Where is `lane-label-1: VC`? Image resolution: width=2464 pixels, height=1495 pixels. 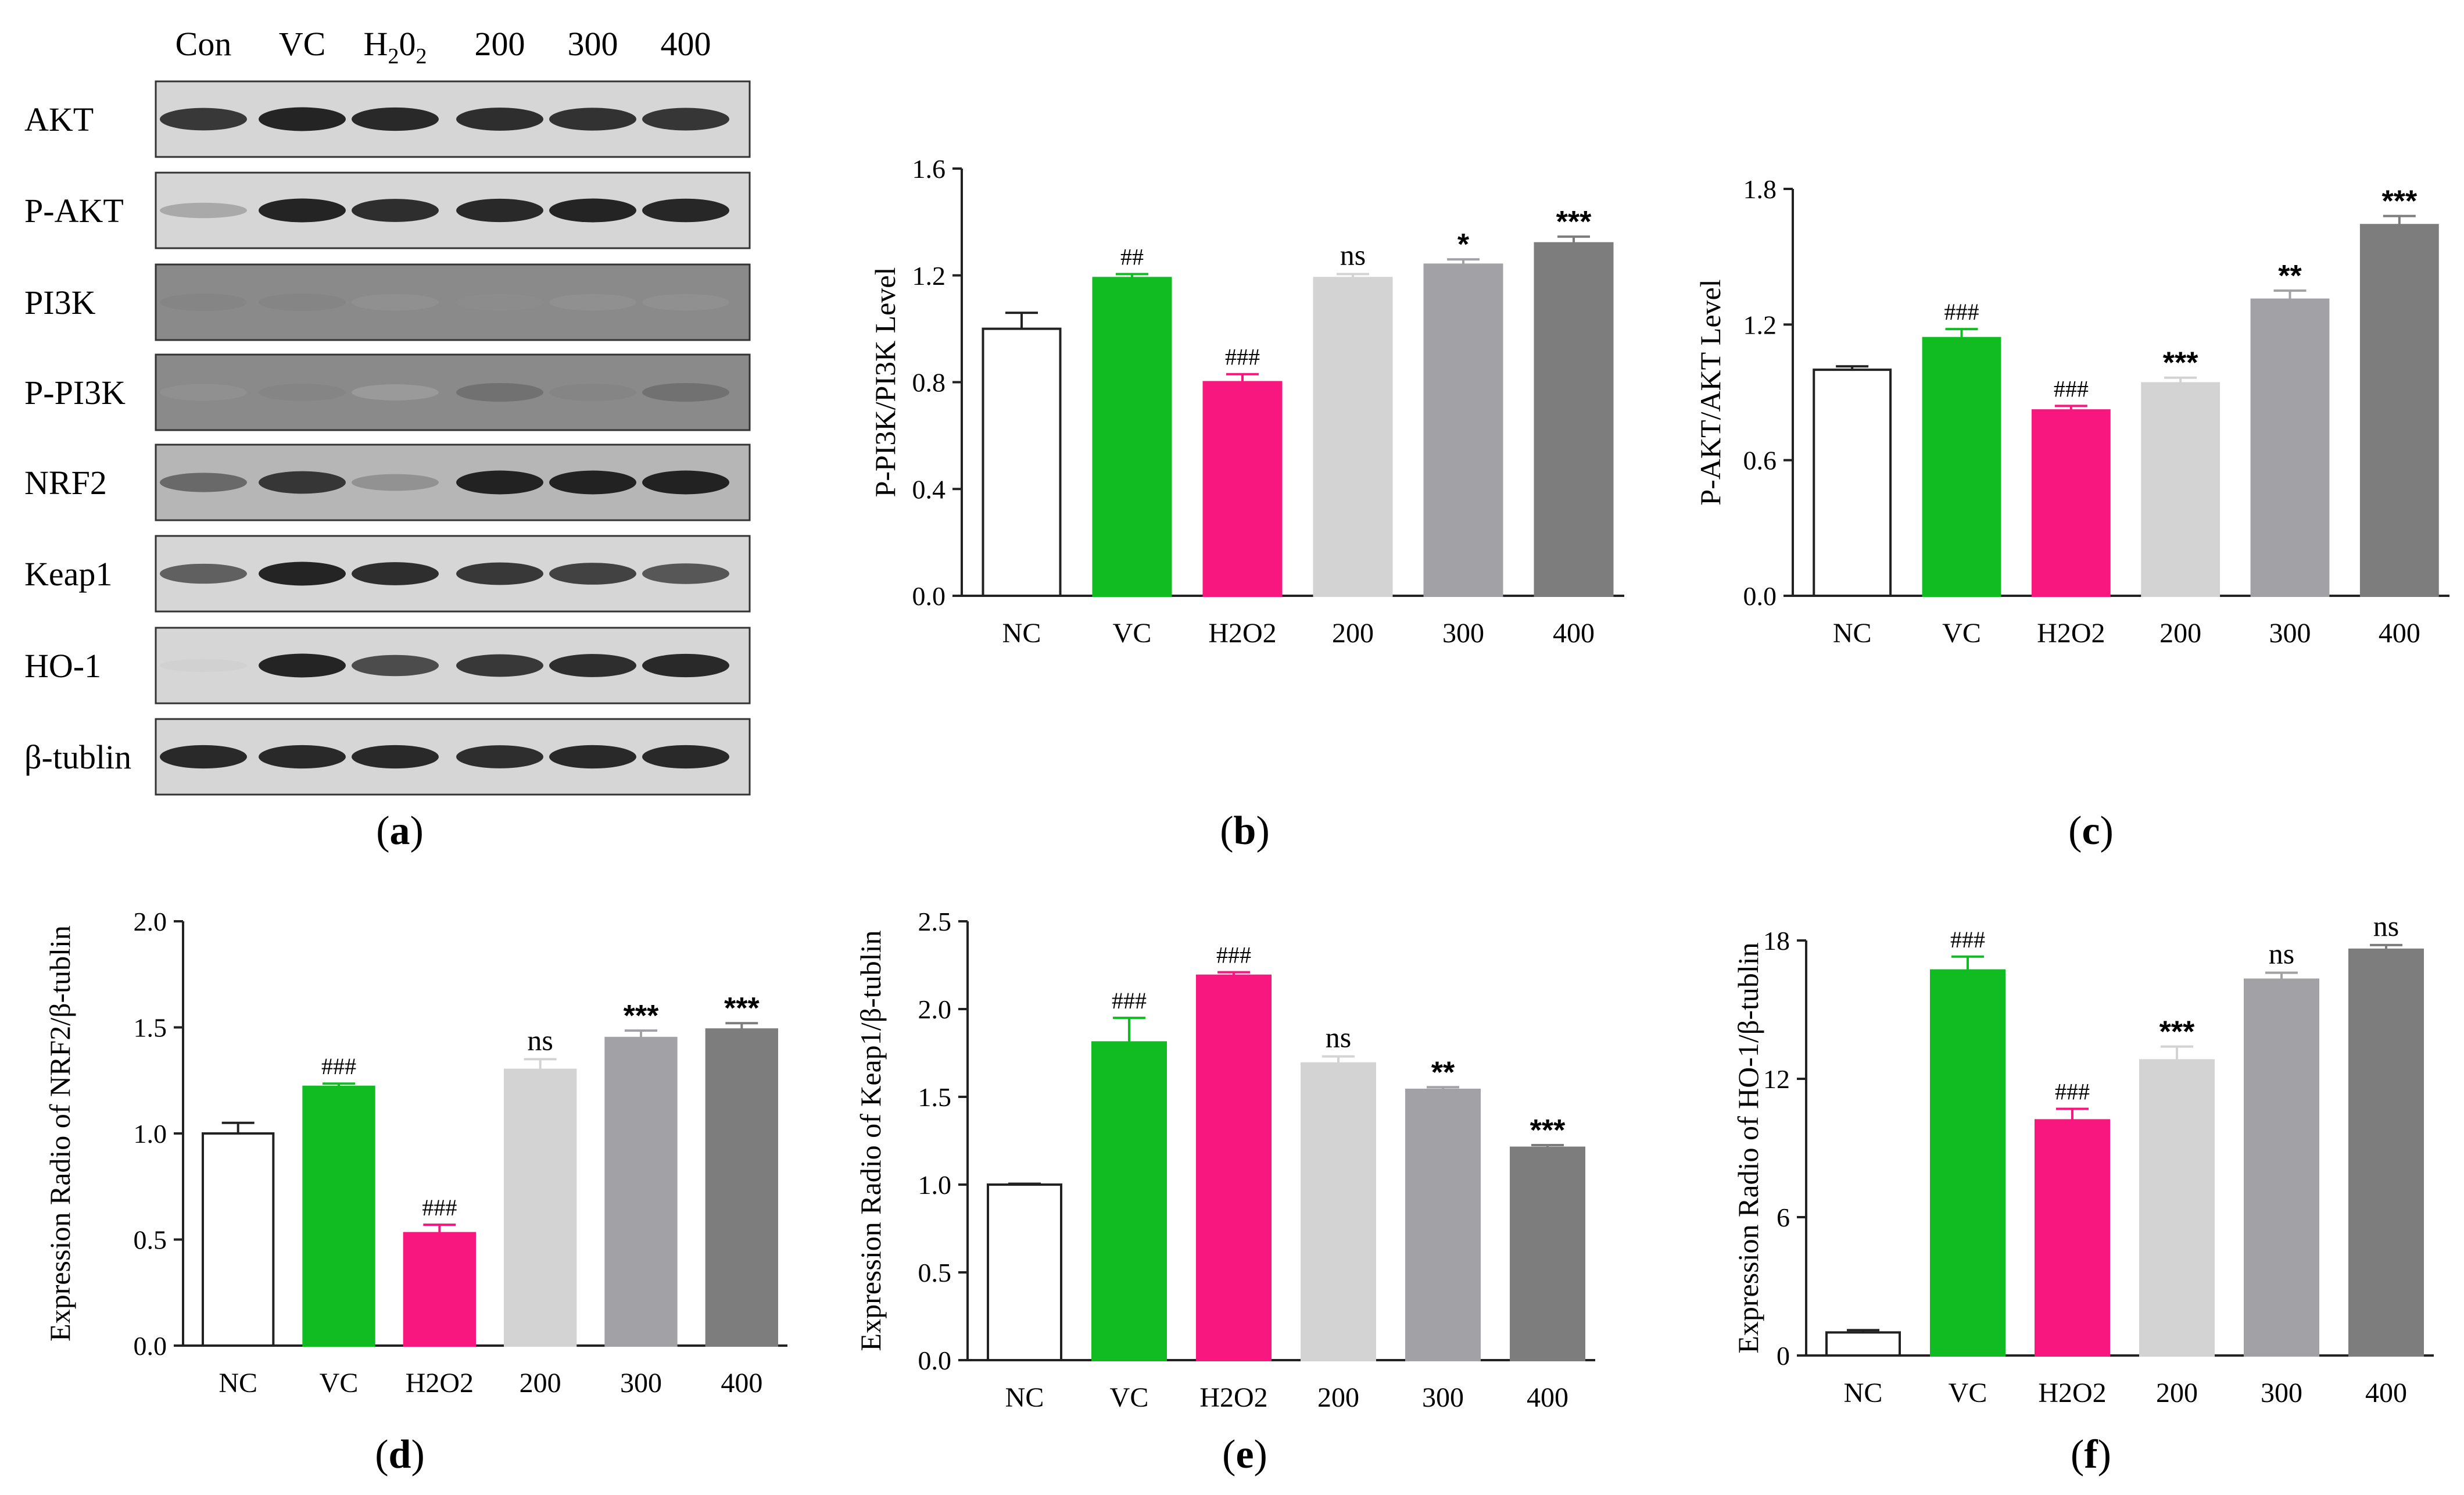 lane-label-1: VC is located at coordinates (302, 44).